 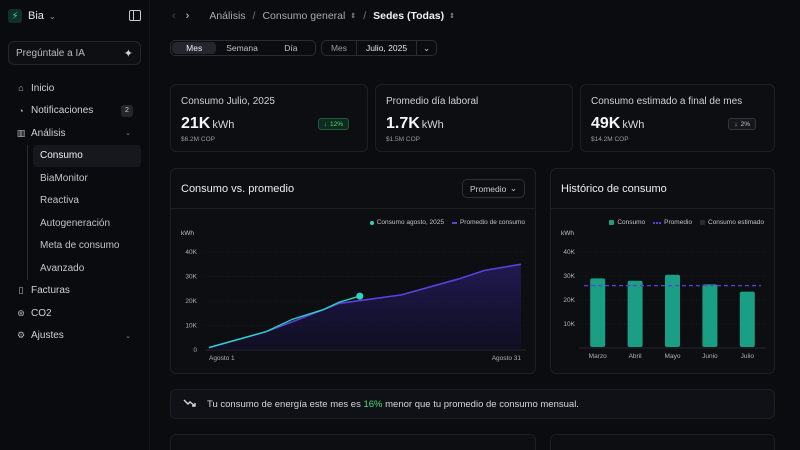 I want to click on legend-item-estimado: Consumo estimado, so click(x=732, y=222).